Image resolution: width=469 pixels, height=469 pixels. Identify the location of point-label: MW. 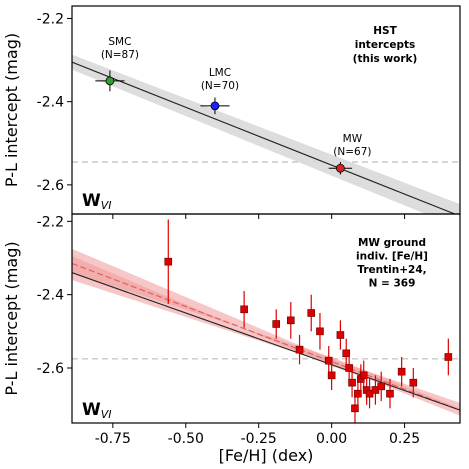
(353, 139).